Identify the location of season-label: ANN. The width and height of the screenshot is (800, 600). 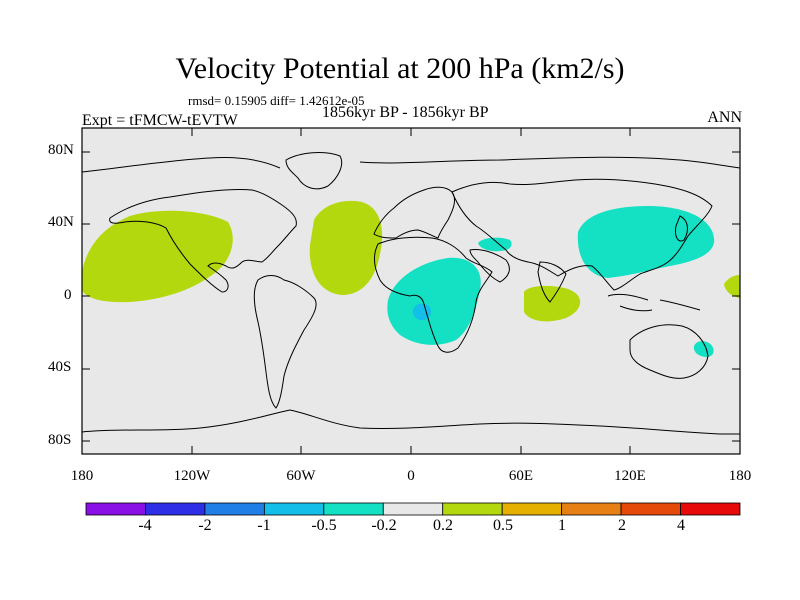
(724, 117).